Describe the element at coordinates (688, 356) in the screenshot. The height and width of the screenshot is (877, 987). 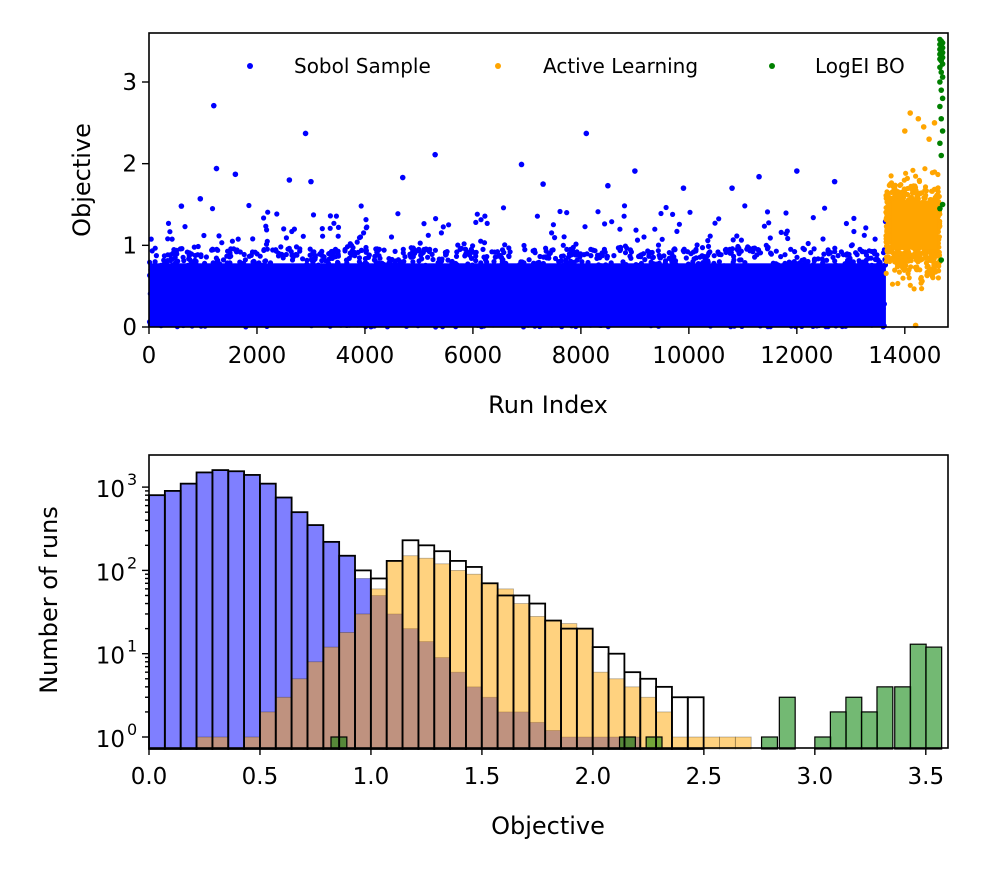
I see `scatter-x-tick-label: 10000` at that location.